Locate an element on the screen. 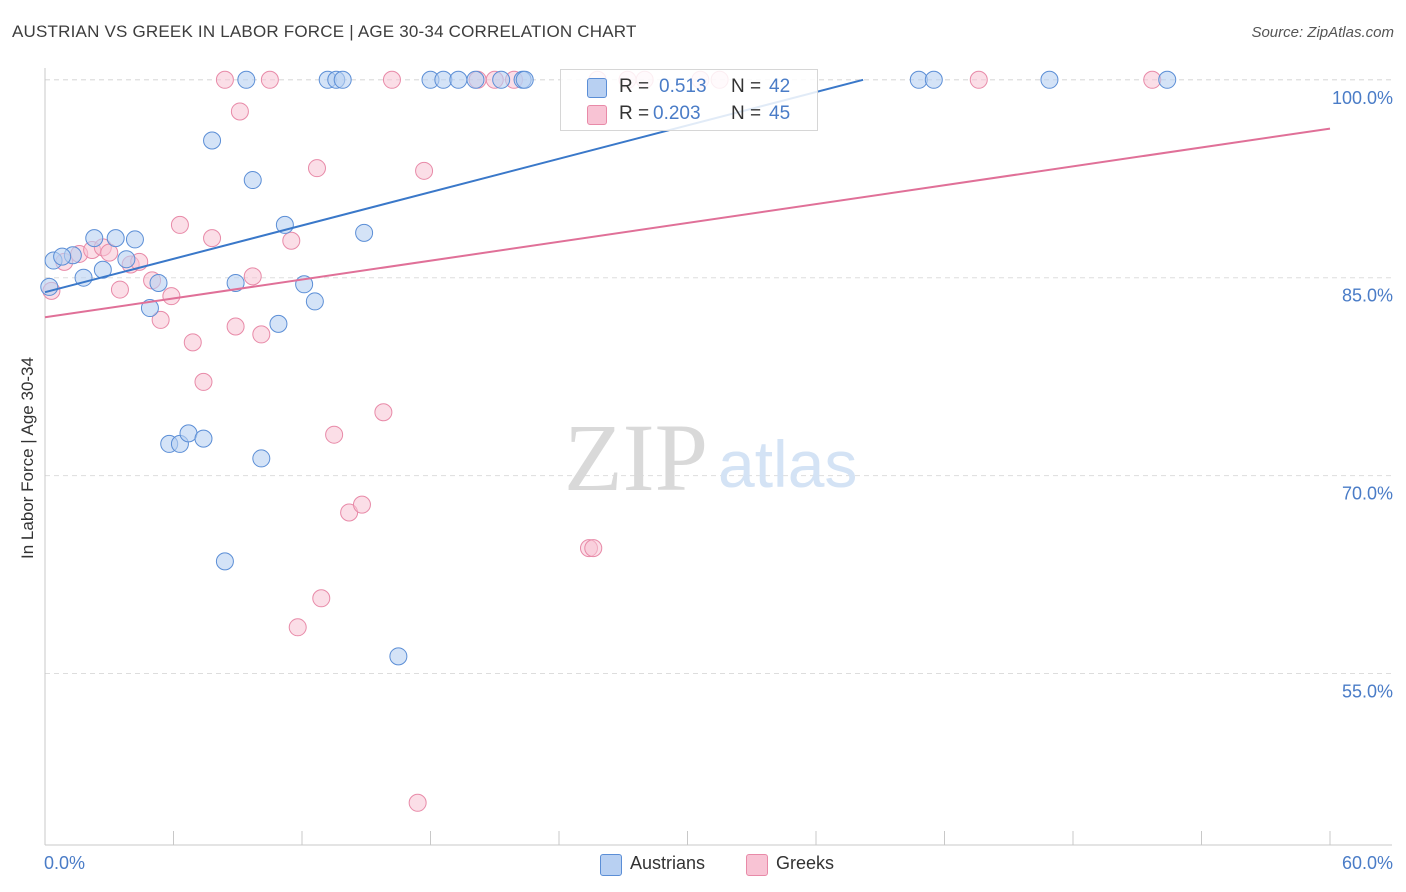  y-tick-label: 55.0% is located at coordinates (1367, 691).